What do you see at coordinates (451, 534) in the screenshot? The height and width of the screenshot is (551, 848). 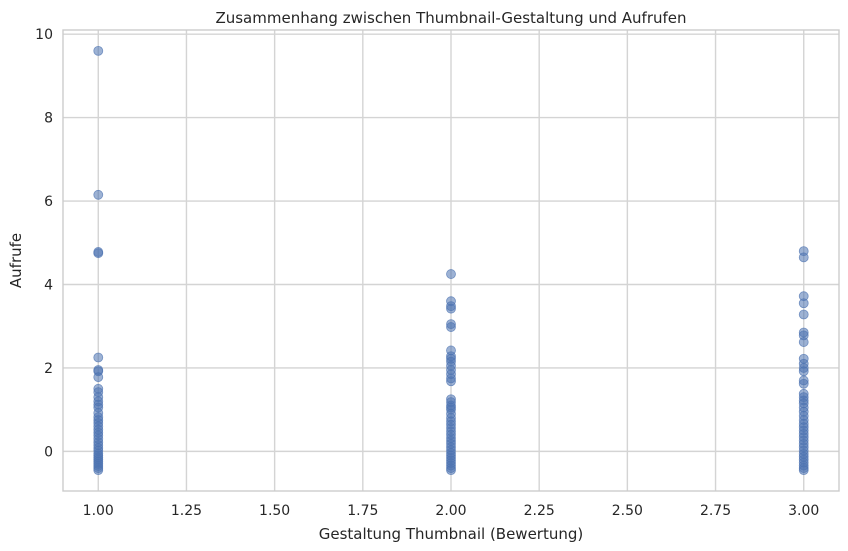 I see `x-axis-label: Gestaltung Thumbnail (Bewertung)` at bounding box center [451, 534].